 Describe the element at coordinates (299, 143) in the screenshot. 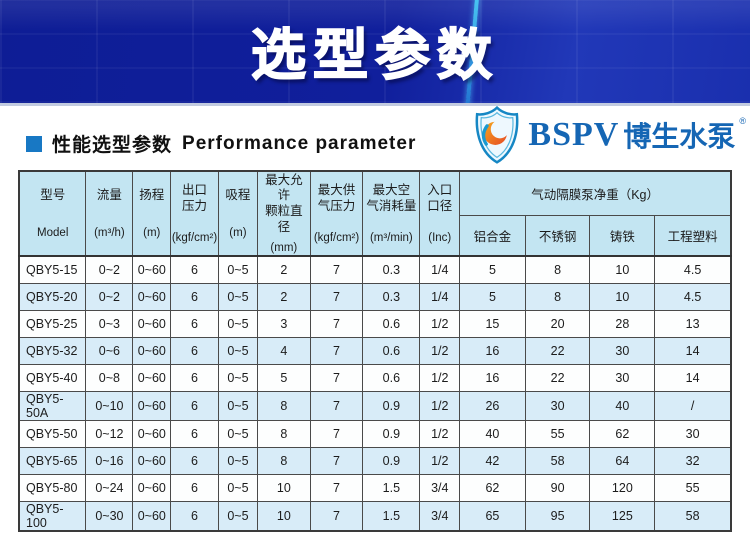

I see `section-title-en: Performance parameter` at that location.